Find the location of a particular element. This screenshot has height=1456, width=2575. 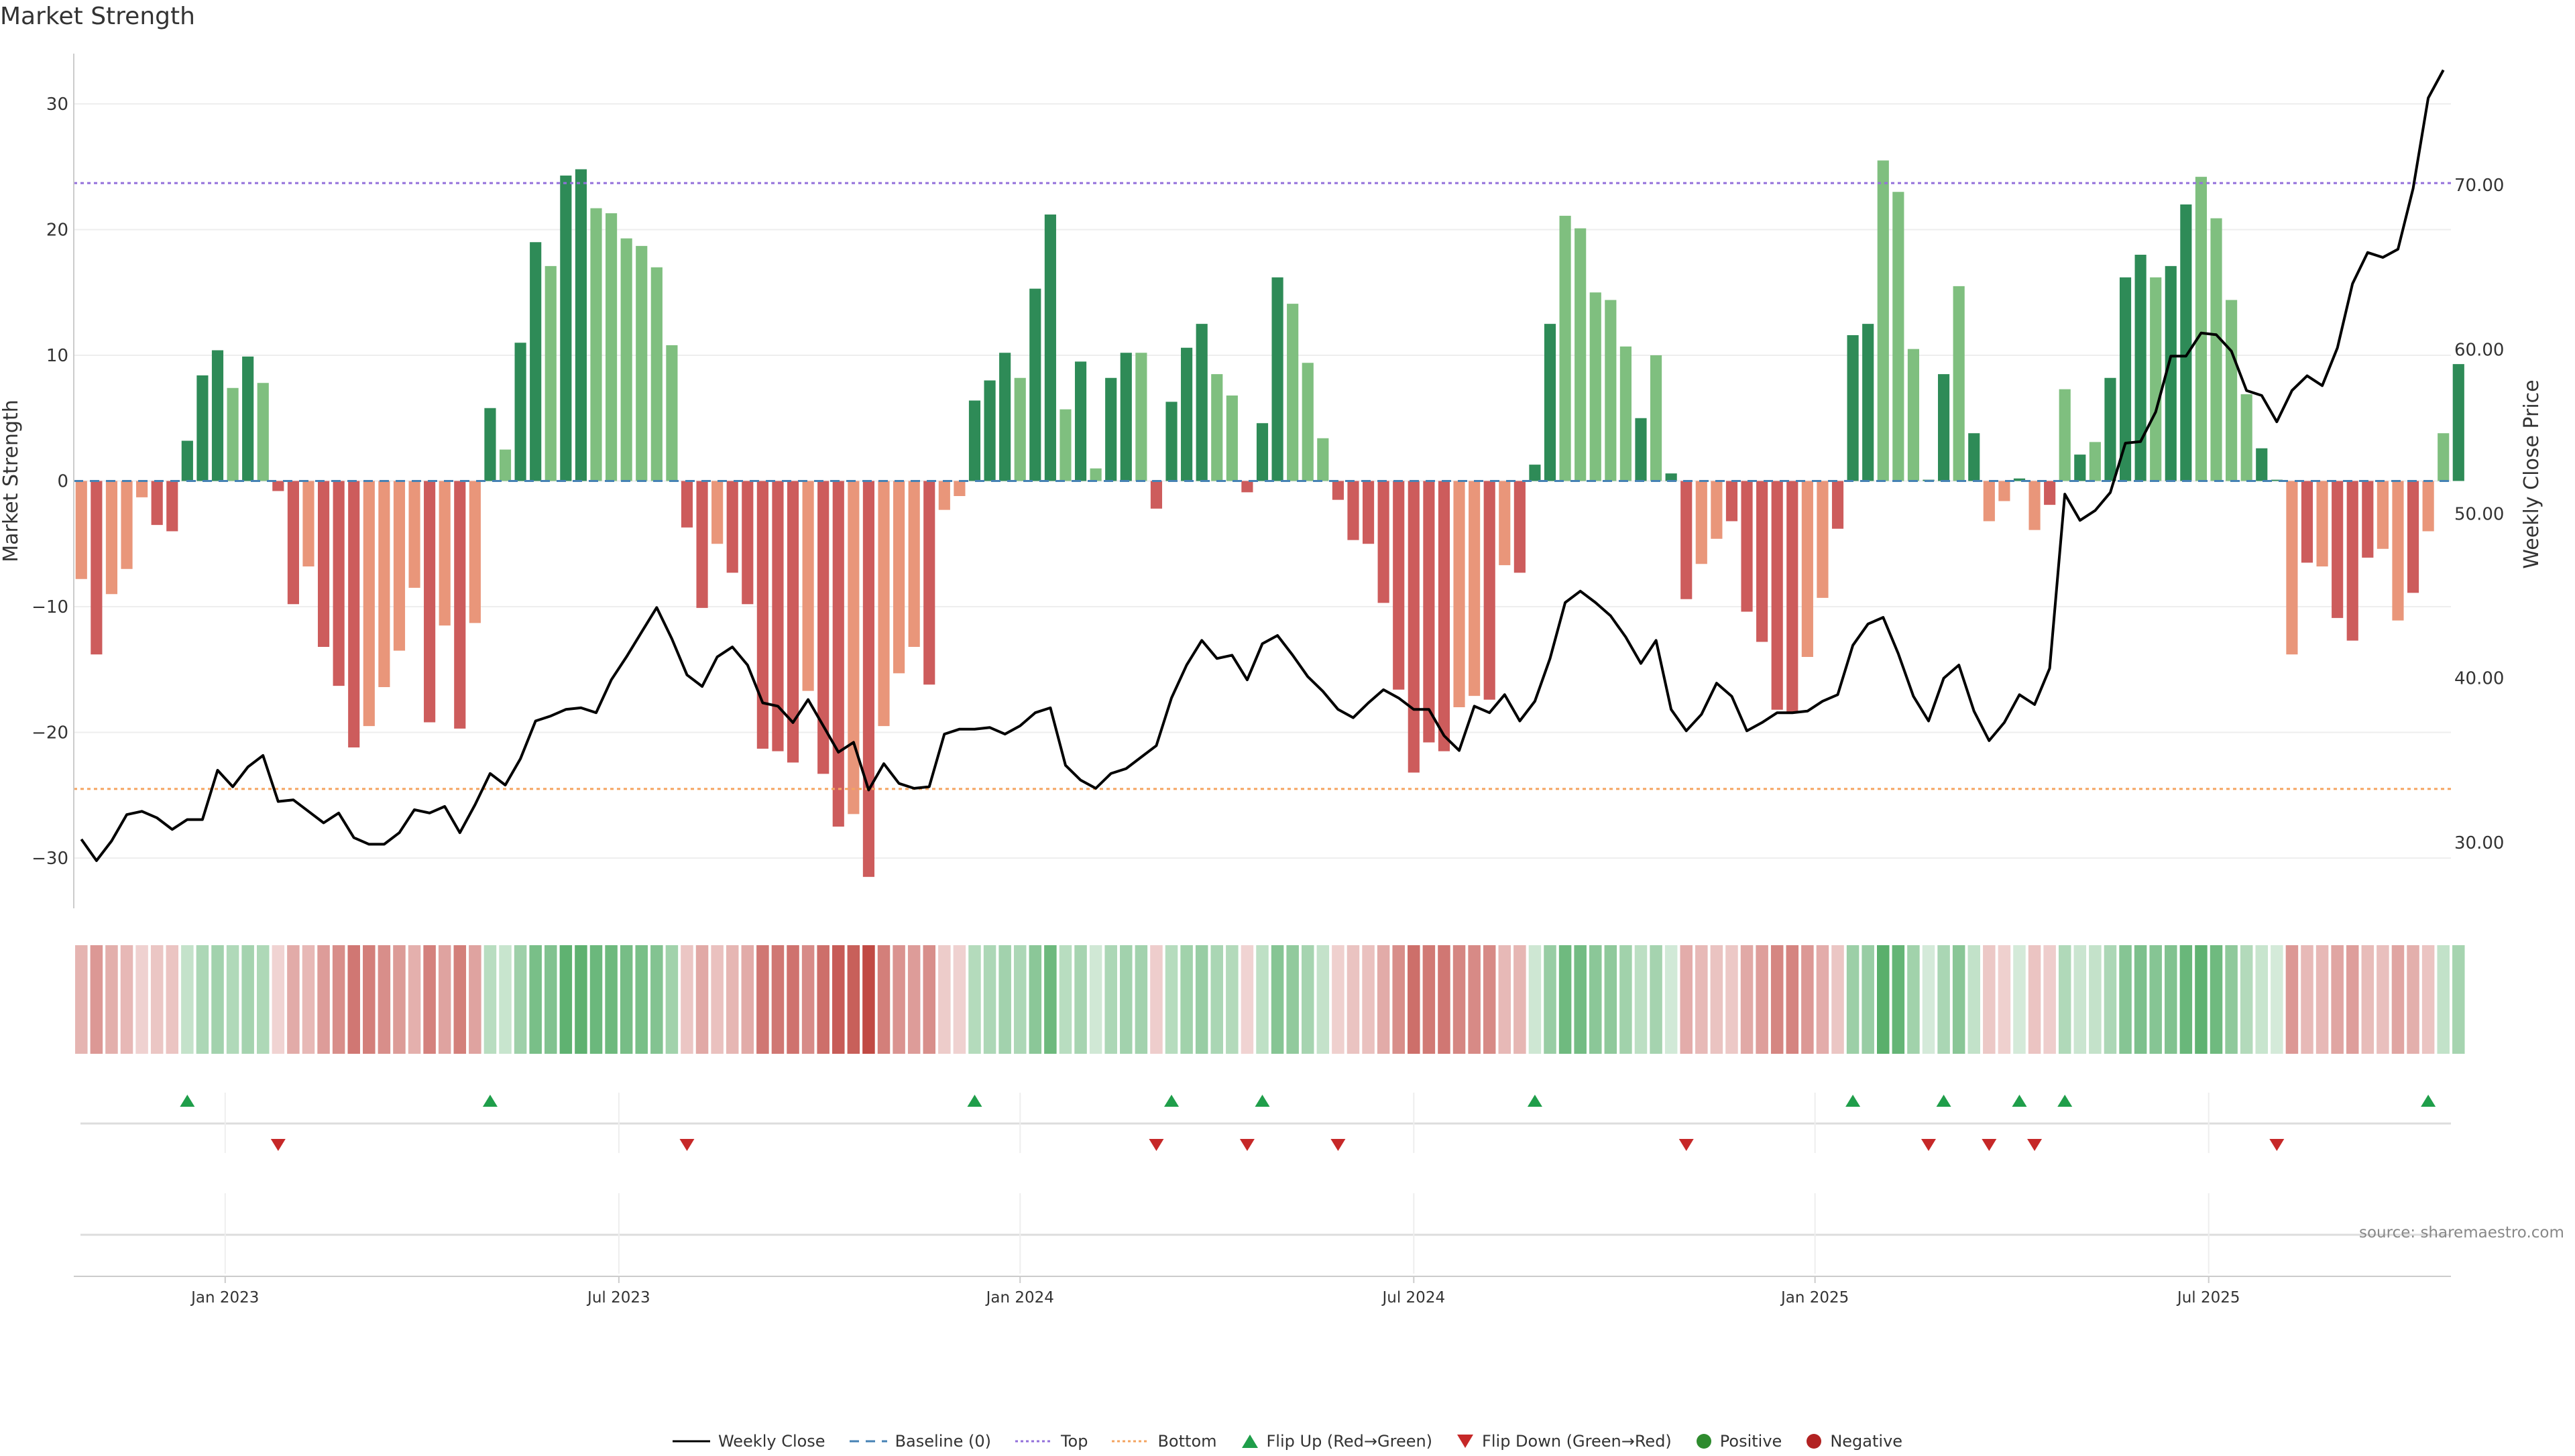

legend-flip-up: Flip Up (Red→Green) is located at coordinates (1336, 1441).